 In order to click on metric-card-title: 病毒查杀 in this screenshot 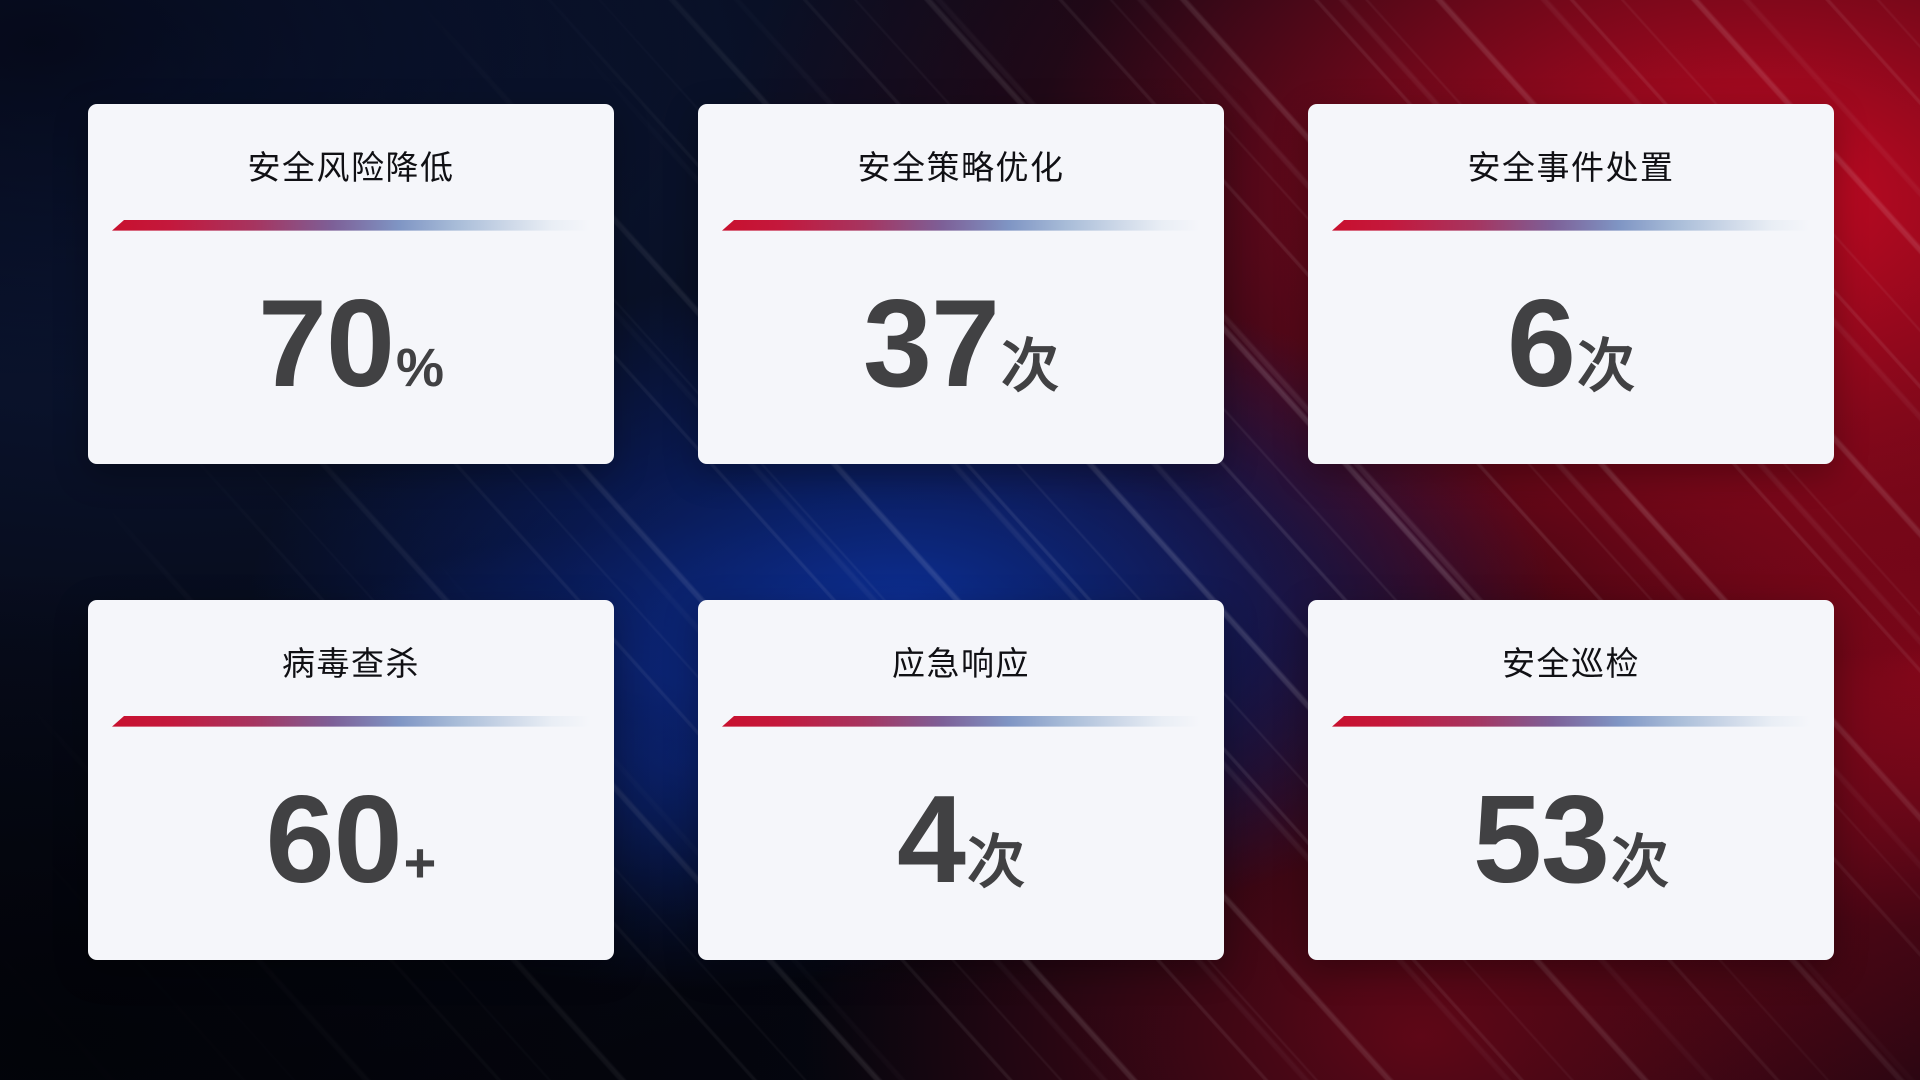, I will do `click(351, 663)`.